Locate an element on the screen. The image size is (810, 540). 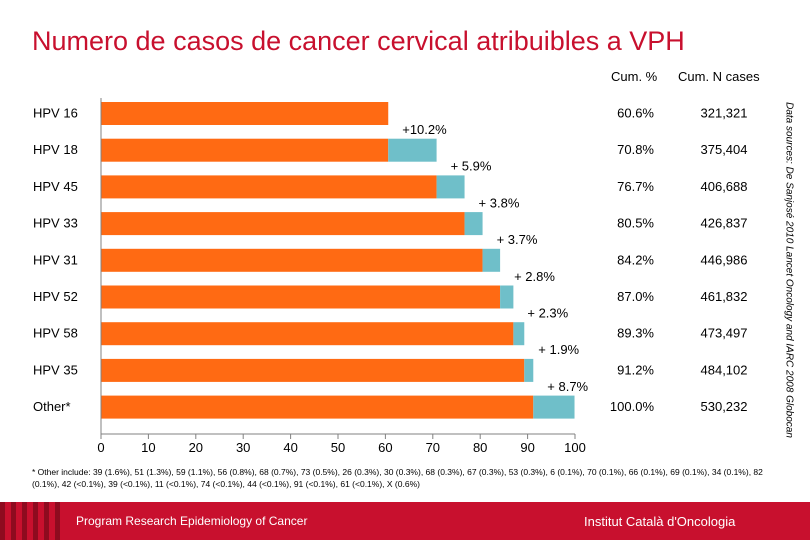
category-label: HPV 33 is located at coordinates (55, 223).